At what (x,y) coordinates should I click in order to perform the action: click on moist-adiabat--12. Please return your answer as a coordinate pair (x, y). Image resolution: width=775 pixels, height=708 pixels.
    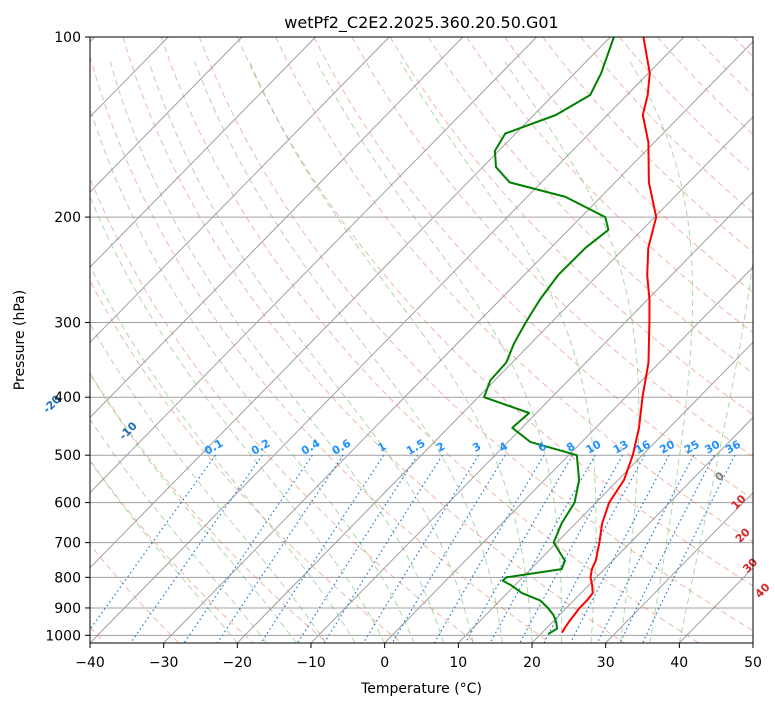
    Looking at the image, I should click on (193, 507).